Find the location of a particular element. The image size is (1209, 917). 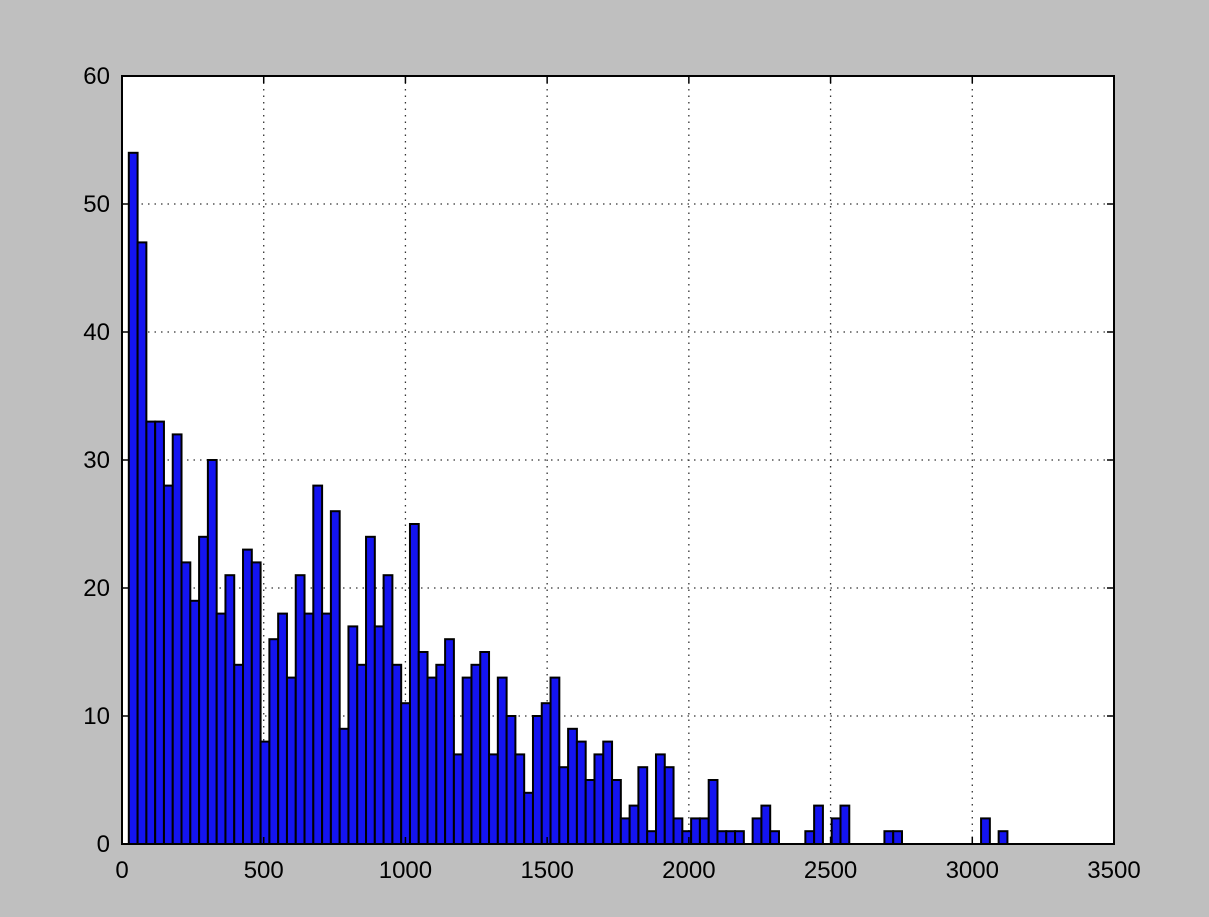

y-tick-label: 60 is located at coordinates (96, 76).